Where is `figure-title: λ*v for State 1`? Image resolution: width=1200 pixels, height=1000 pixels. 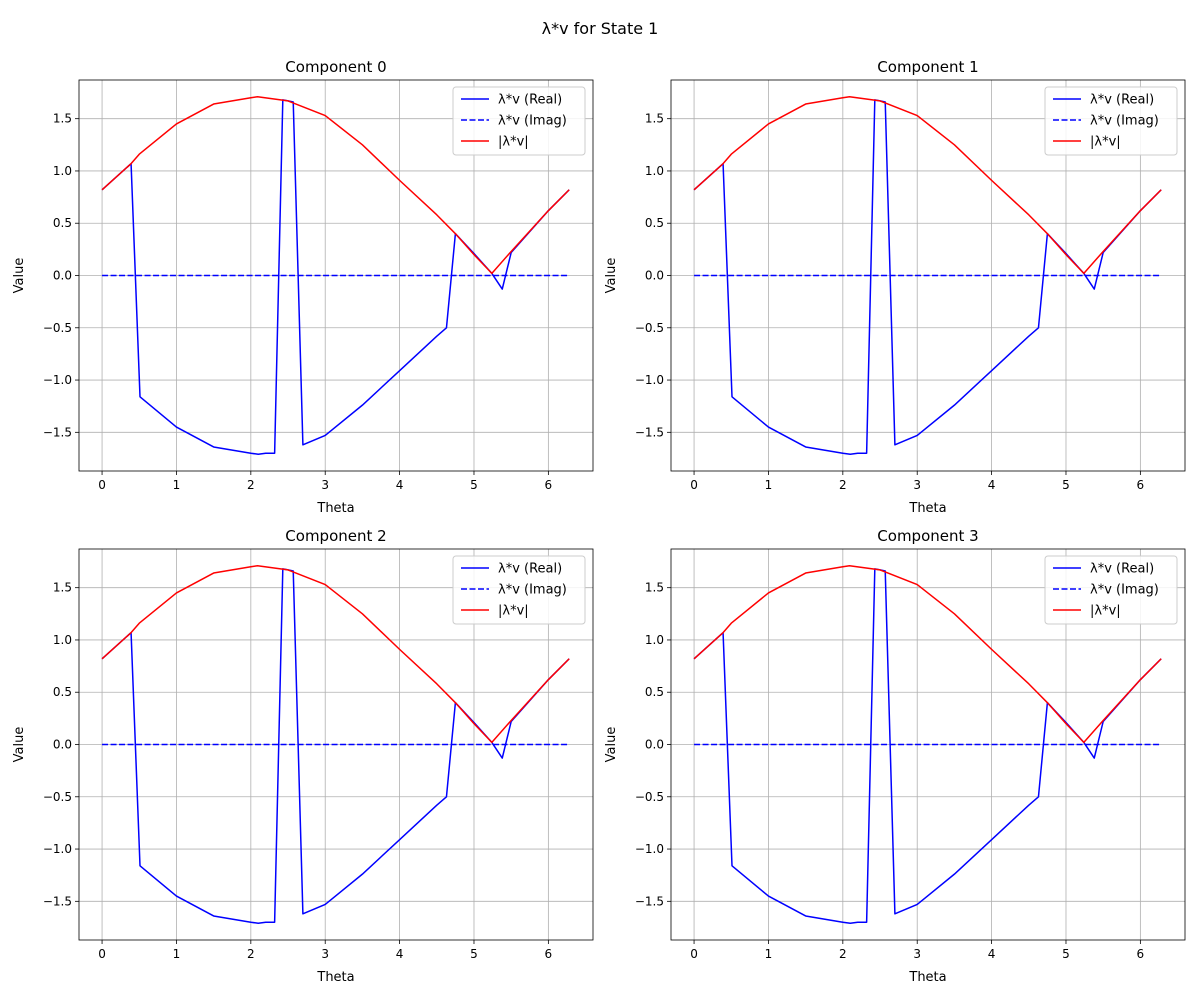 figure-title: λ*v for State 1 is located at coordinates (600, 28).